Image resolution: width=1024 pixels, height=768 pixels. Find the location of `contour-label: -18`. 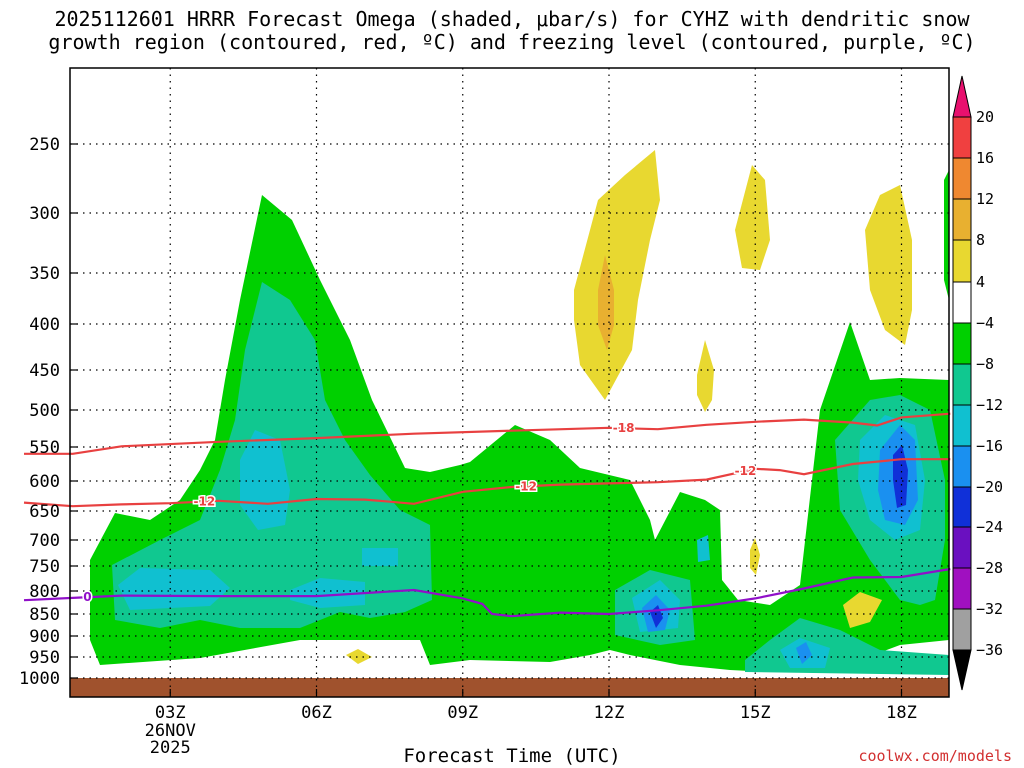

contour-label: -18 is located at coordinates (624, 428).